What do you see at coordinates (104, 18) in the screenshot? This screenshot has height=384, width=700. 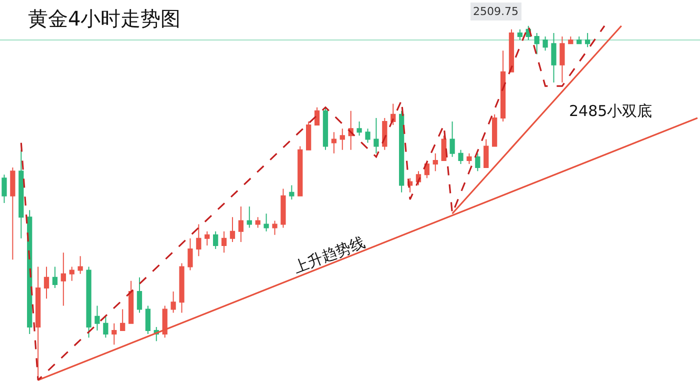 I see `chart-title: 黄金4小时走势图` at bounding box center [104, 18].